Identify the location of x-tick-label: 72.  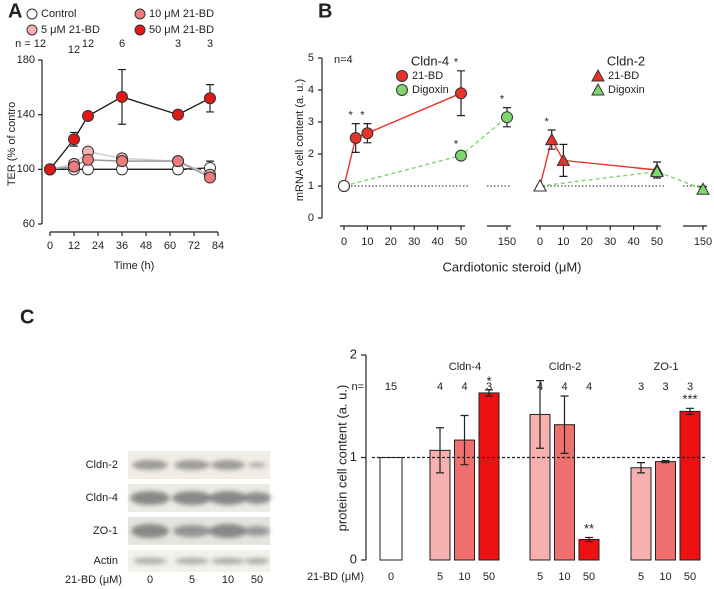
(194, 246).